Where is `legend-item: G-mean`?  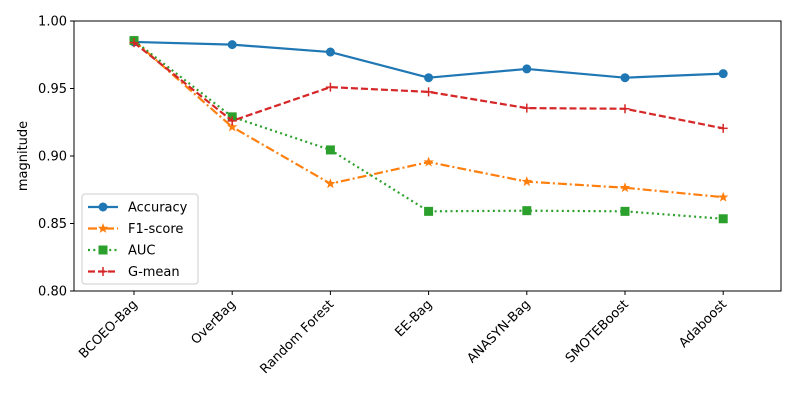 legend-item: G-mean is located at coordinates (134, 272).